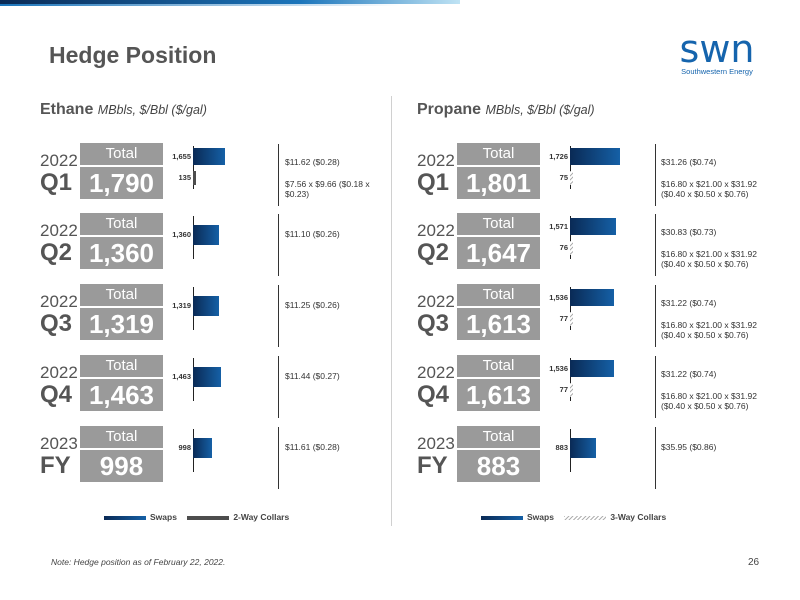 The height and width of the screenshot is (600, 800). What do you see at coordinates (558, 368) in the screenshot?
I see `propane-q4-value-label-swaps: 1,536` at bounding box center [558, 368].